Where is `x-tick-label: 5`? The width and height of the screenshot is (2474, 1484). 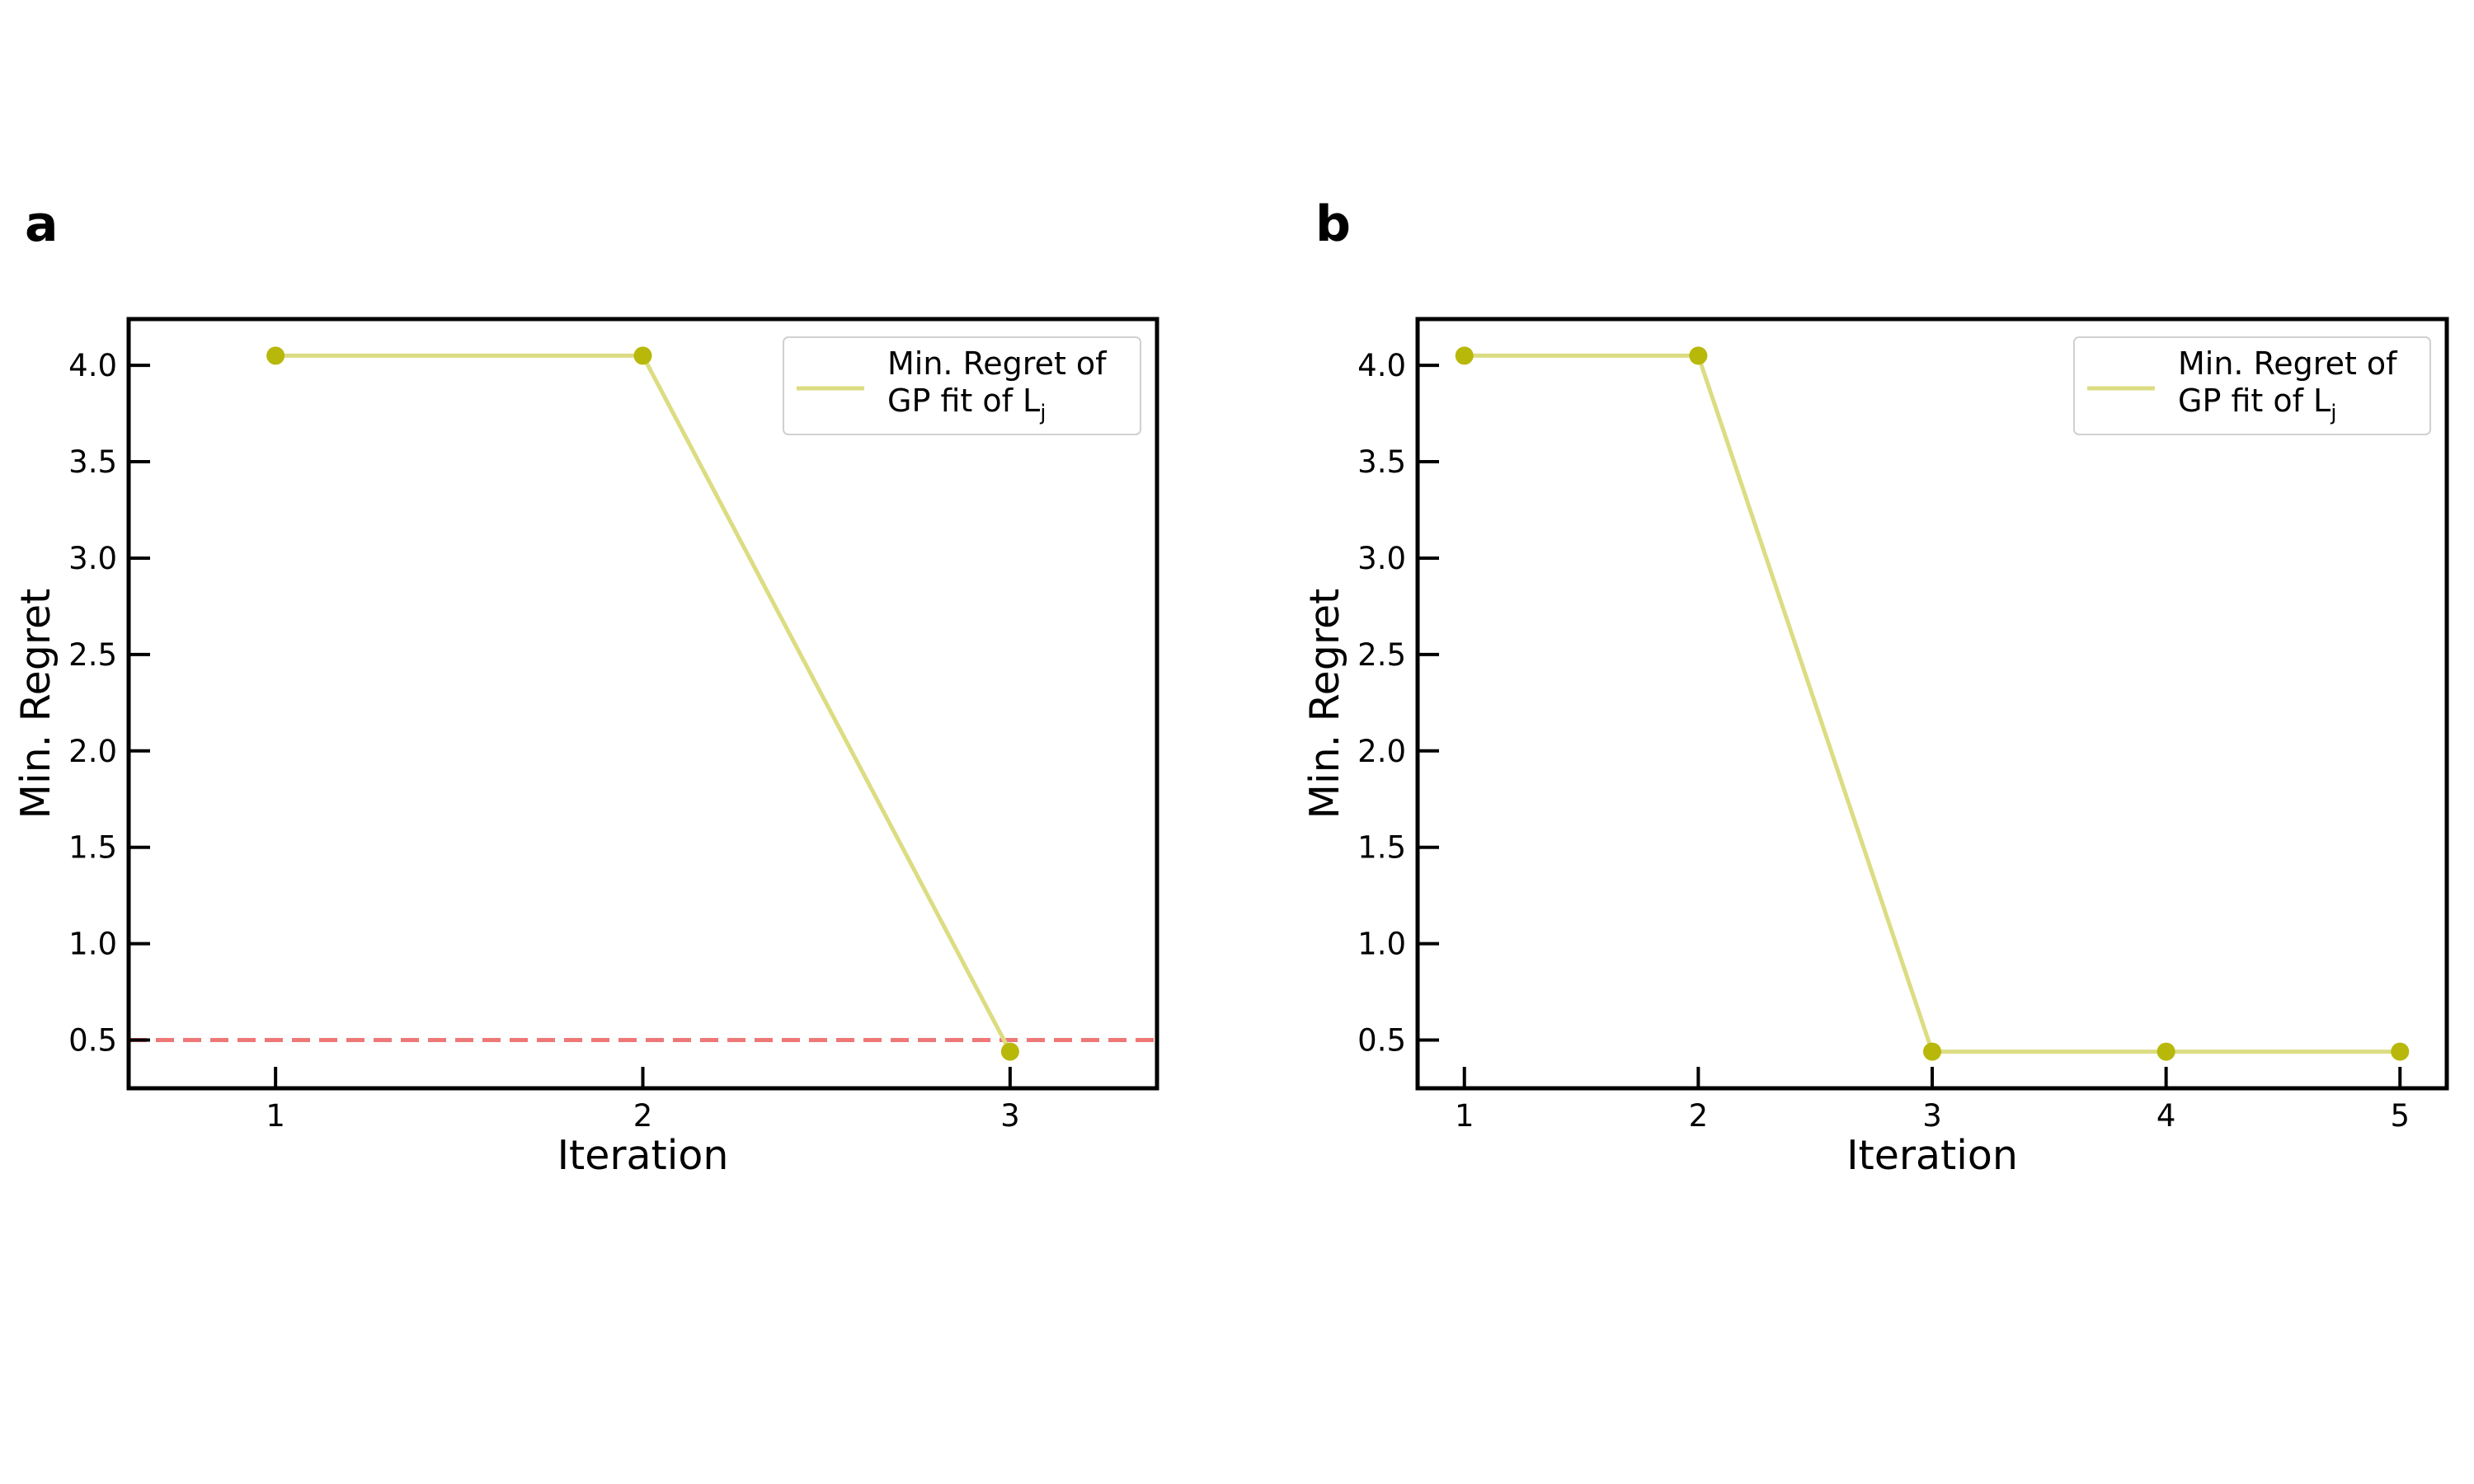 x-tick-label: 5 is located at coordinates (2400, 1116).